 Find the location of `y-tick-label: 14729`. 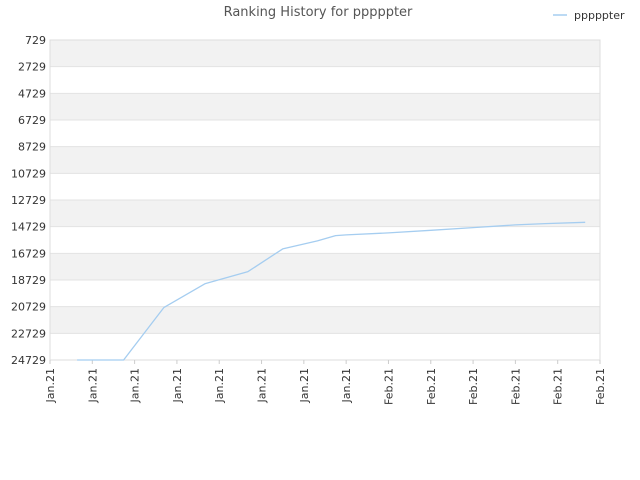

y-tick-label: 14729 is located at coordinates (28, 227).